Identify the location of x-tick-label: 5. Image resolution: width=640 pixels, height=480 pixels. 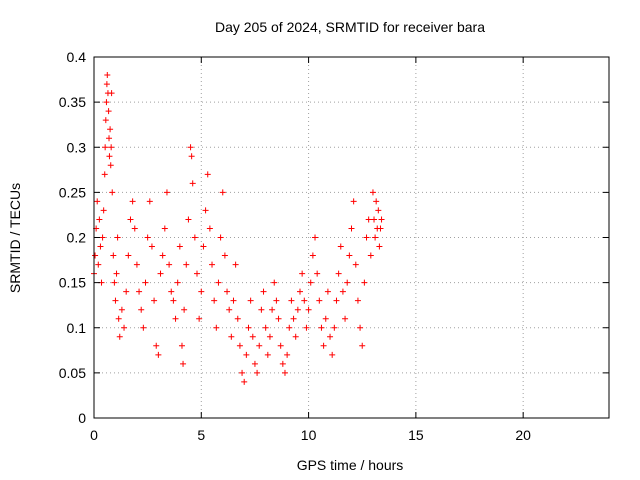
(201, 435).